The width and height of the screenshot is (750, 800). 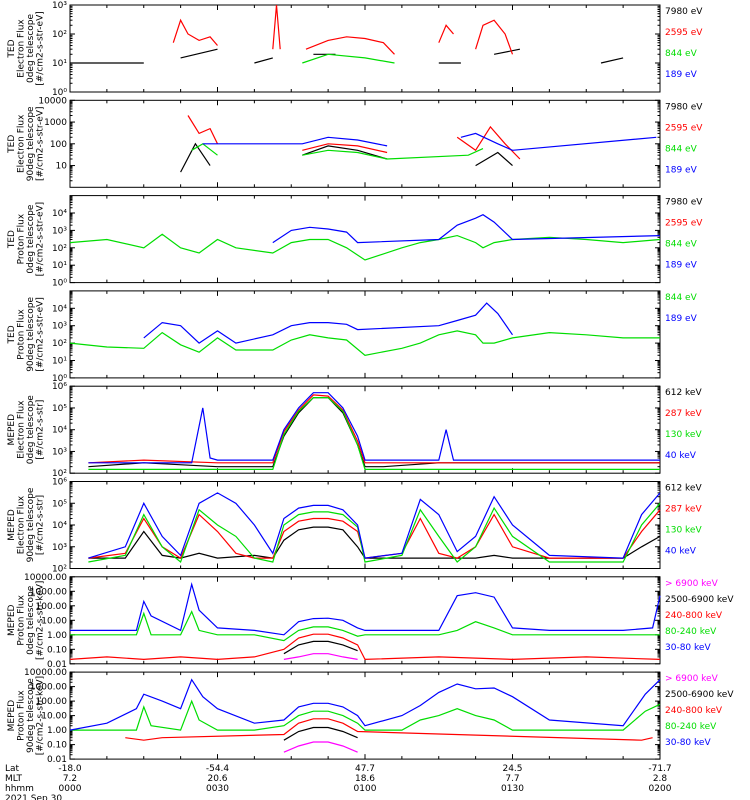 What do you see at coordinates (62, 167) in the screenshot?
I see `y-tick-label: 10` at bounding box center [62, 167].